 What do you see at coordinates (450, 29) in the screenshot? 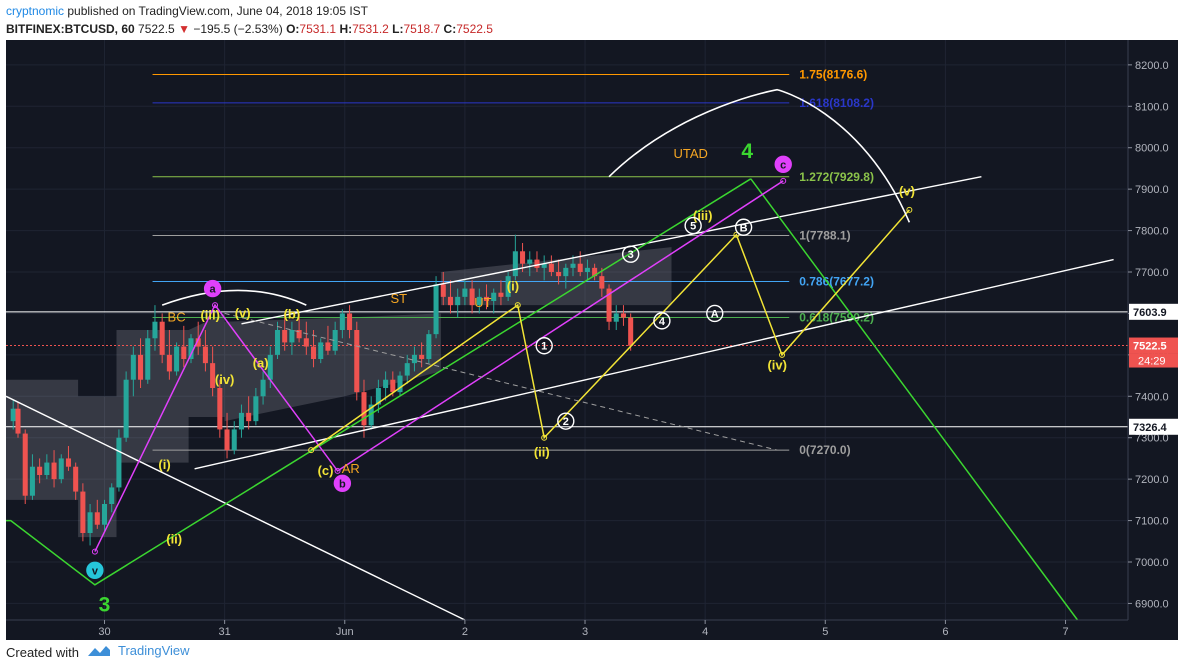
I see `close-label: C:` at bounding box center [450, 29].